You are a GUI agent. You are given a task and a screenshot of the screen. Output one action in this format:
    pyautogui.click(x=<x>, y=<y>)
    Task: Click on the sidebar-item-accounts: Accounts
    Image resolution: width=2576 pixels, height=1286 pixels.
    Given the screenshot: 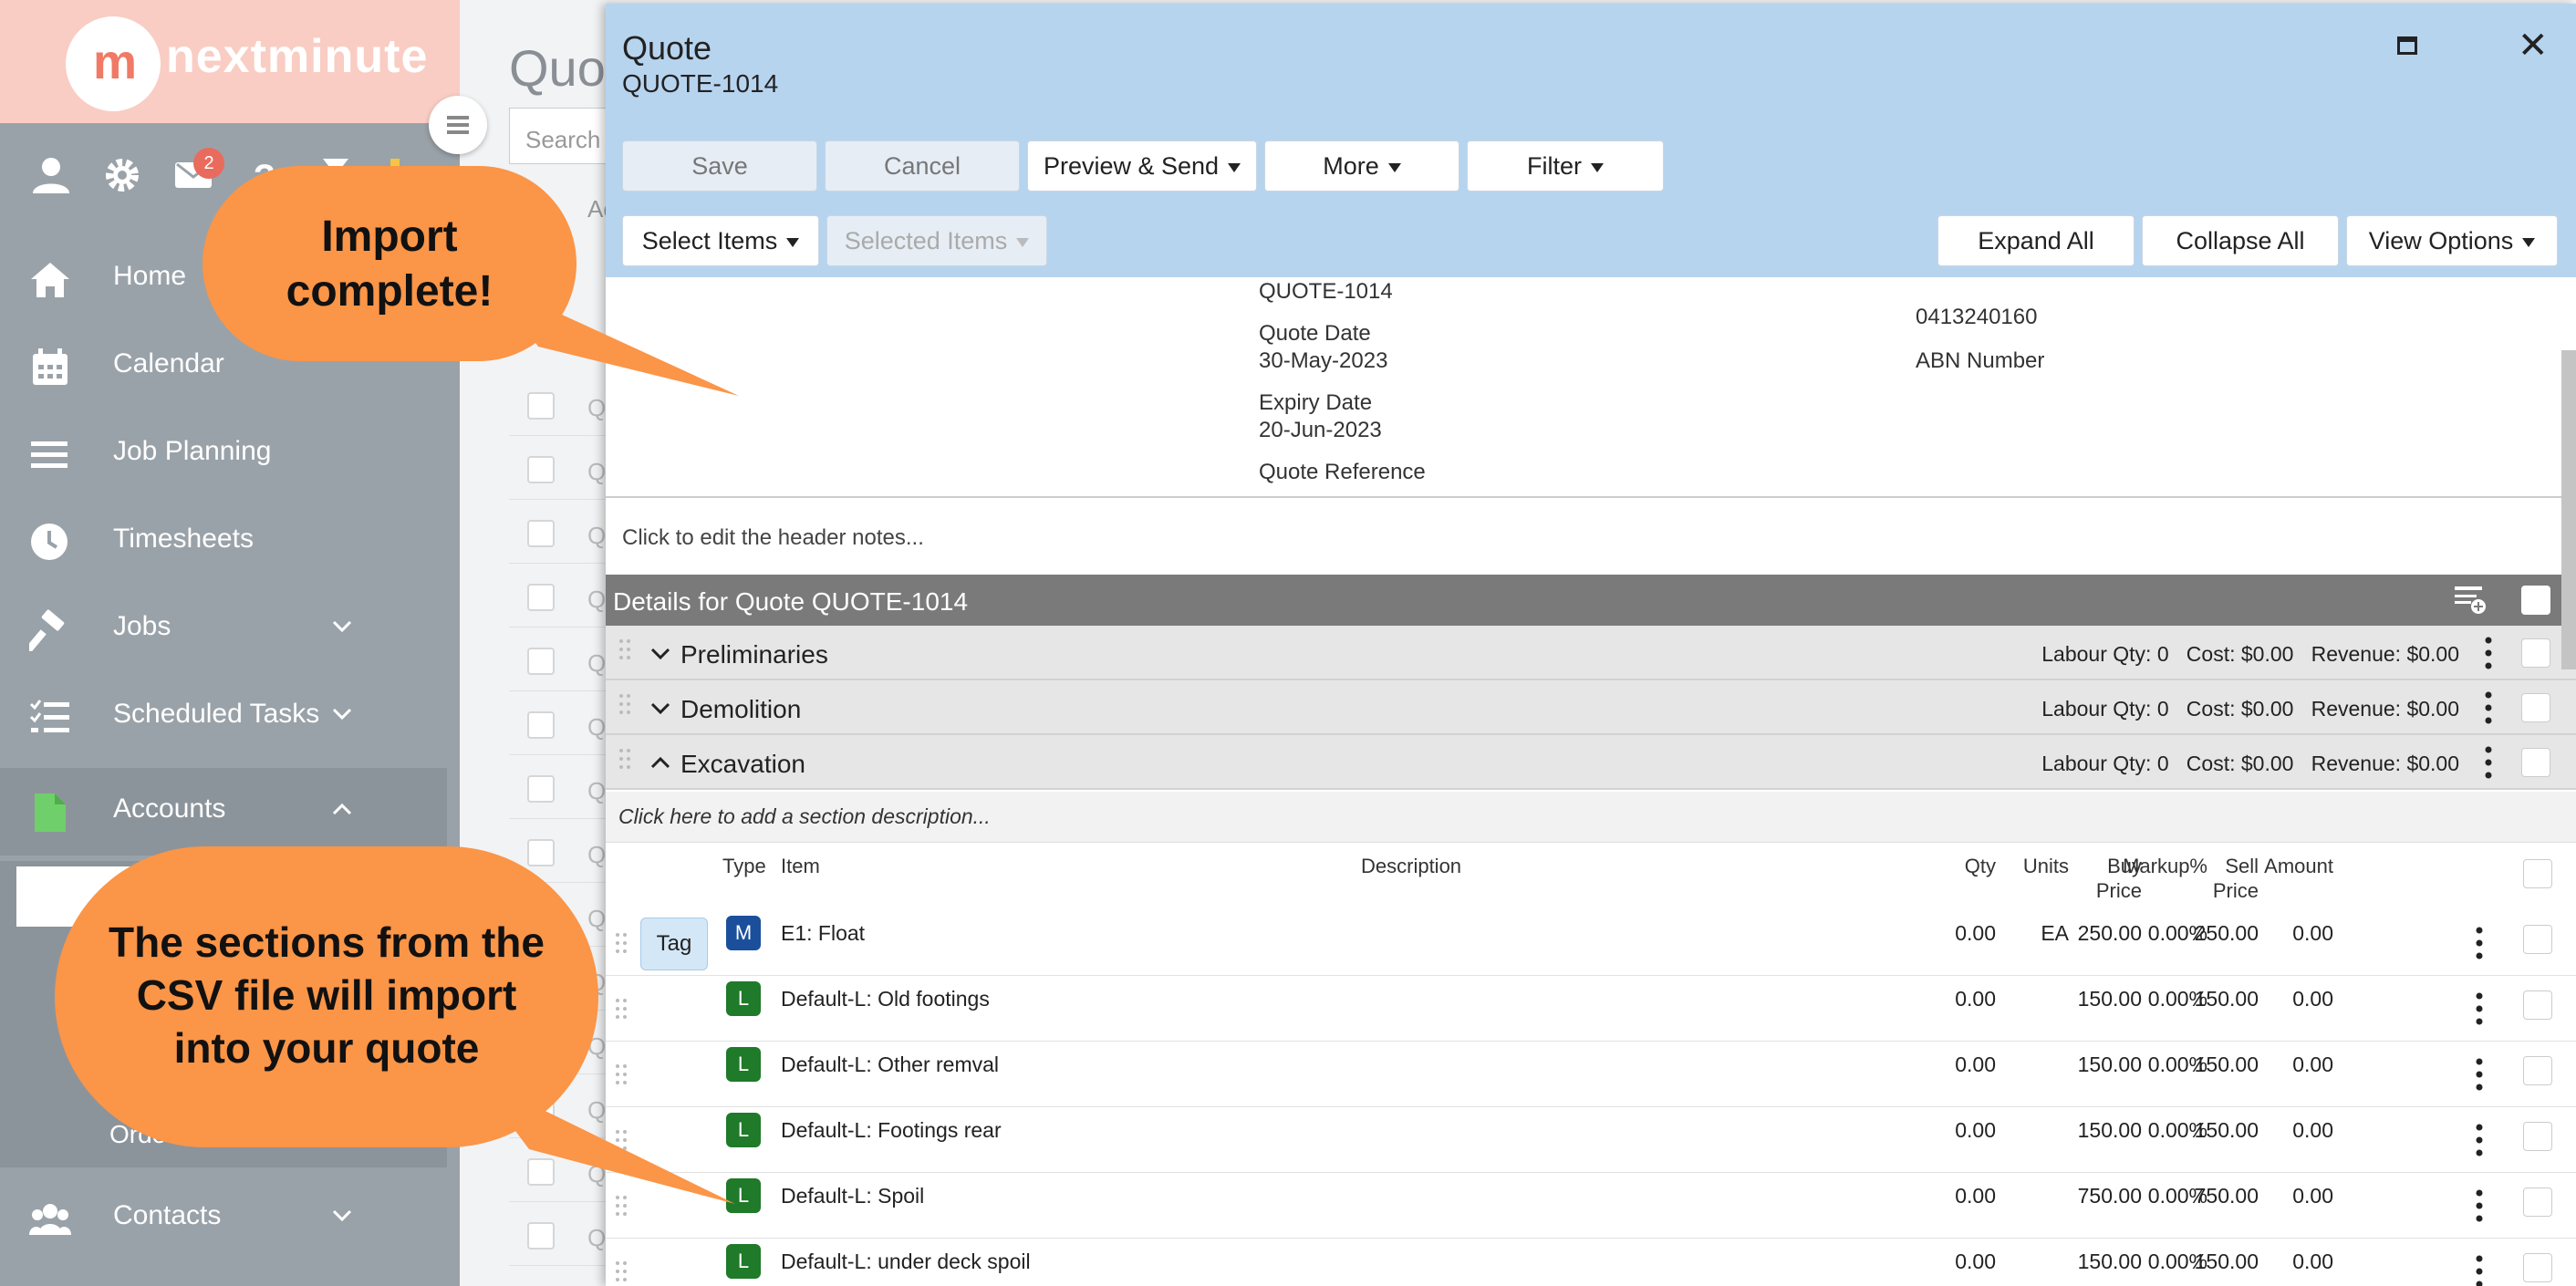 What is the action you would take?
    pyautogui.click(x=223, y=812)
    